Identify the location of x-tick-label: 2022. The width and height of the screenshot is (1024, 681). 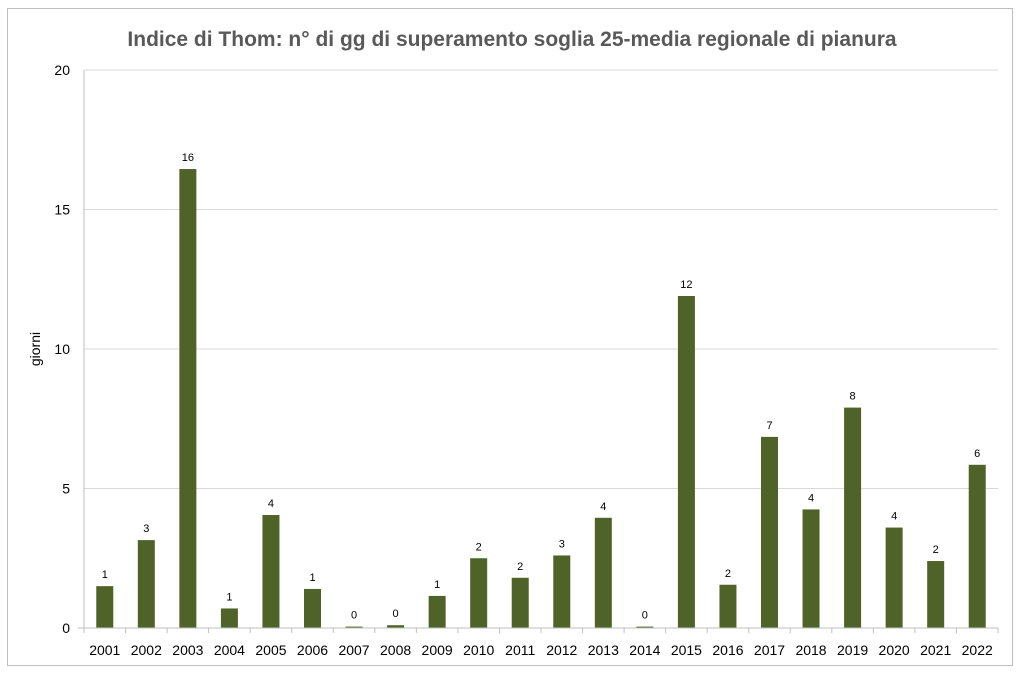
(977, 650).